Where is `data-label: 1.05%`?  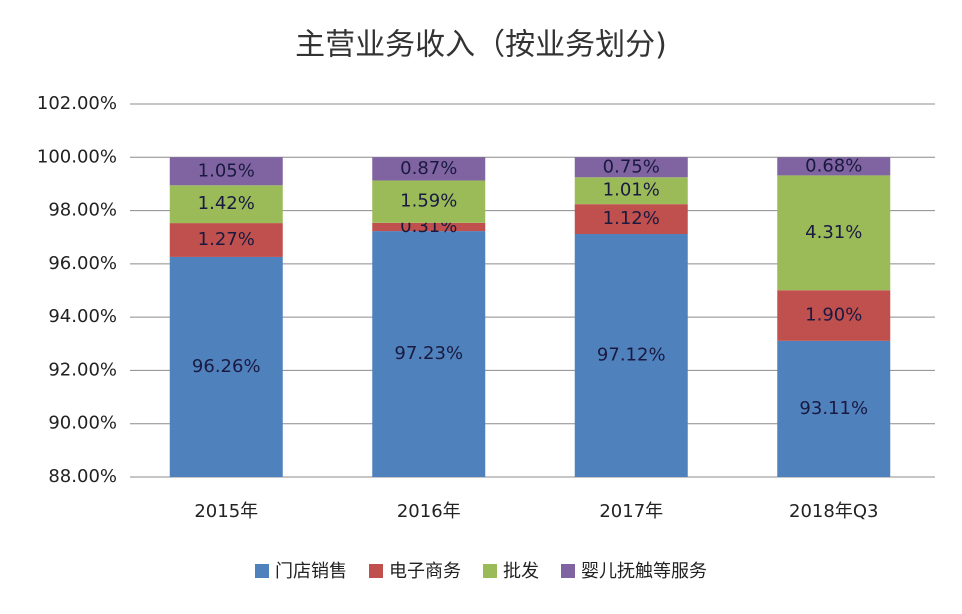 data-label: 1.05% is located at coordinates (226, 170).